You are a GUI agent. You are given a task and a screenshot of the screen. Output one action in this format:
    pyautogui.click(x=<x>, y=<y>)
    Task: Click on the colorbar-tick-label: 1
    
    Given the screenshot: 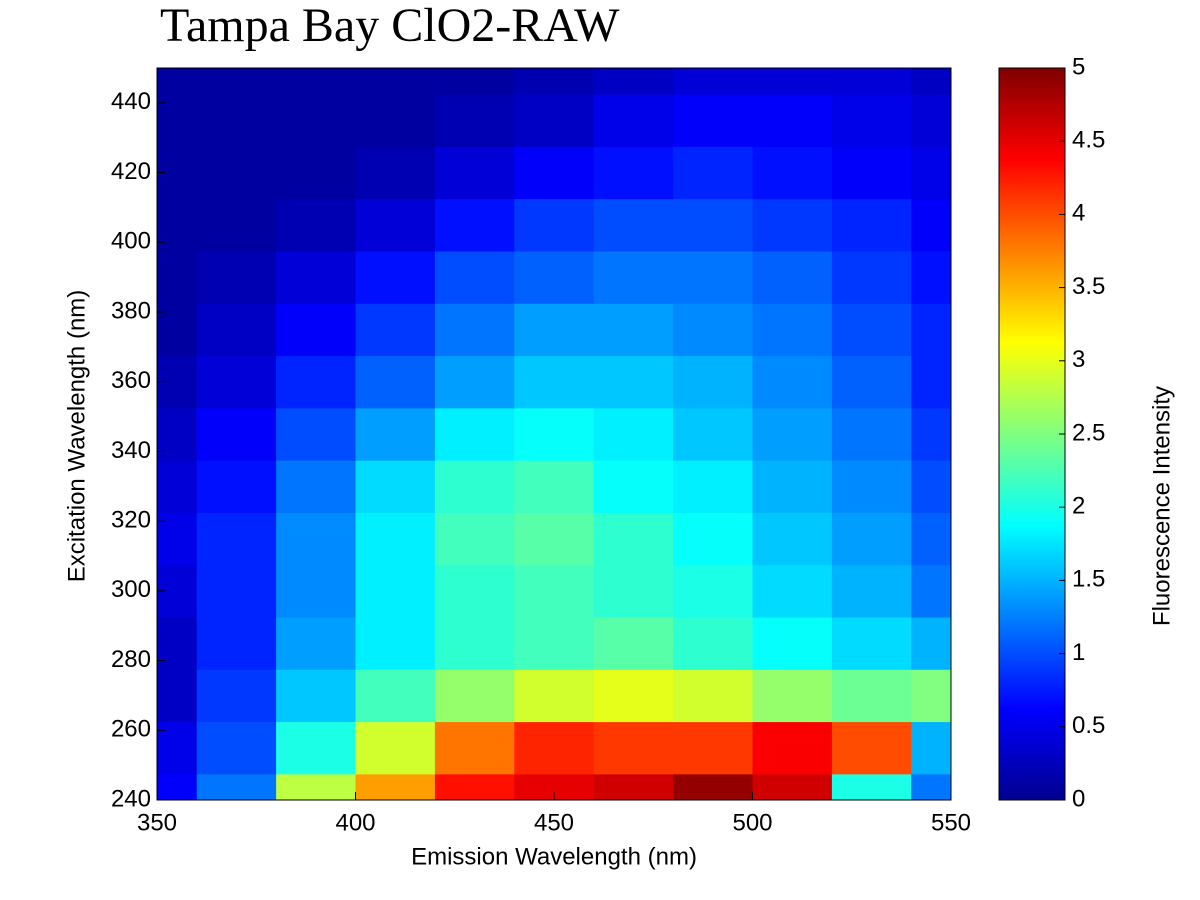 What is the action you would take?
    pyautogui.click(x=1078, y=652)
    